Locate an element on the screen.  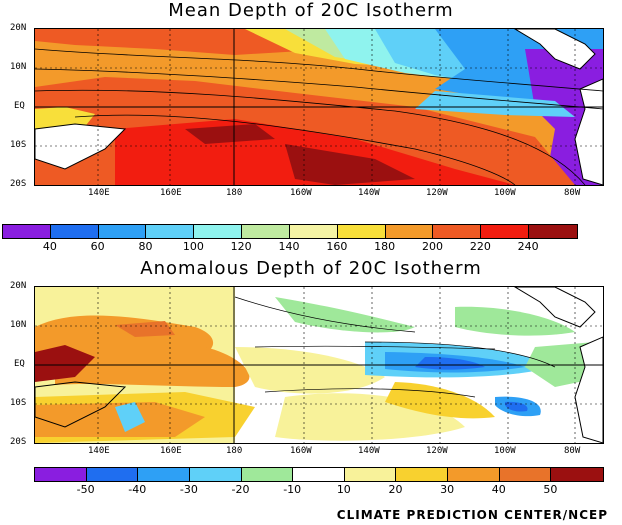
anomaly-colorbar-tick-label: -10 is located at coordinates (292, 489).